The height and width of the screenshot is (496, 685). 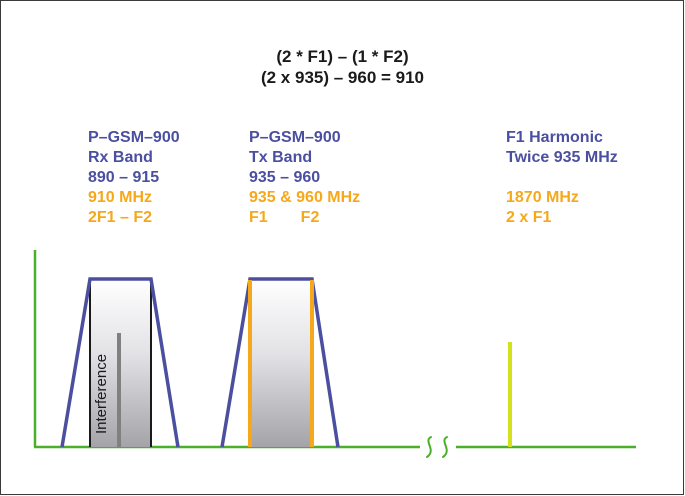 What do you see at coordinates (101, 394) in the screenshot?
I see `interference-label: Interference` at bounding box center [101, 394].